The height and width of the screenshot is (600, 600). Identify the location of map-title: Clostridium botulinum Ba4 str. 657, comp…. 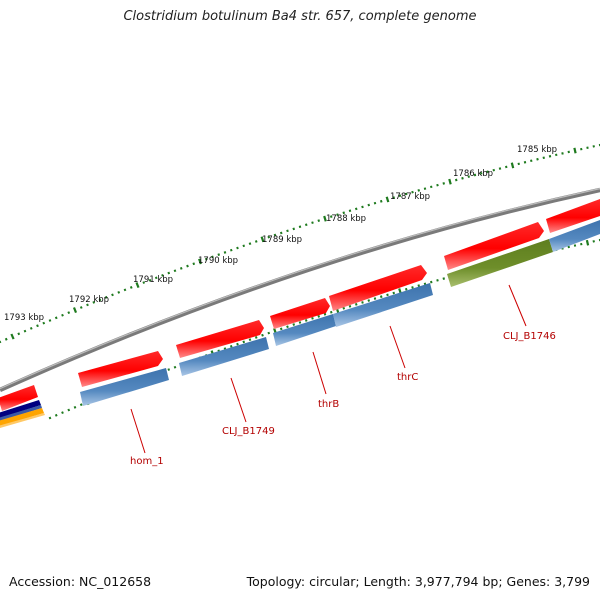
(300, 16).